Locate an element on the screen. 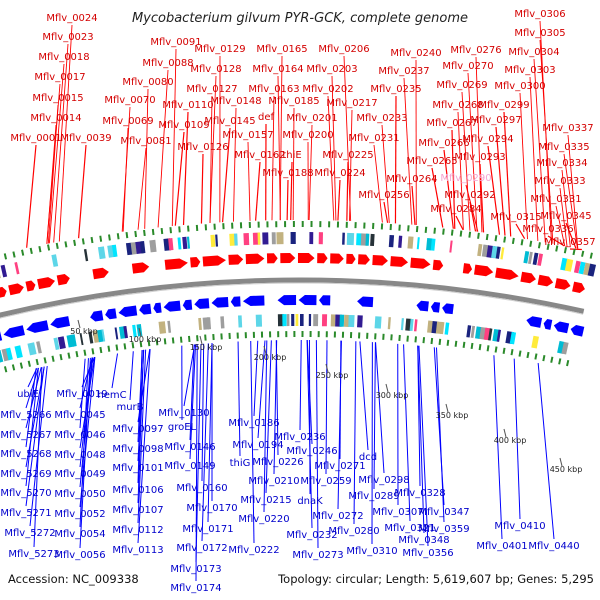 The image size is (600, 600). gene-label-top: Mflv_0293 is located at coordinates (479, 157).